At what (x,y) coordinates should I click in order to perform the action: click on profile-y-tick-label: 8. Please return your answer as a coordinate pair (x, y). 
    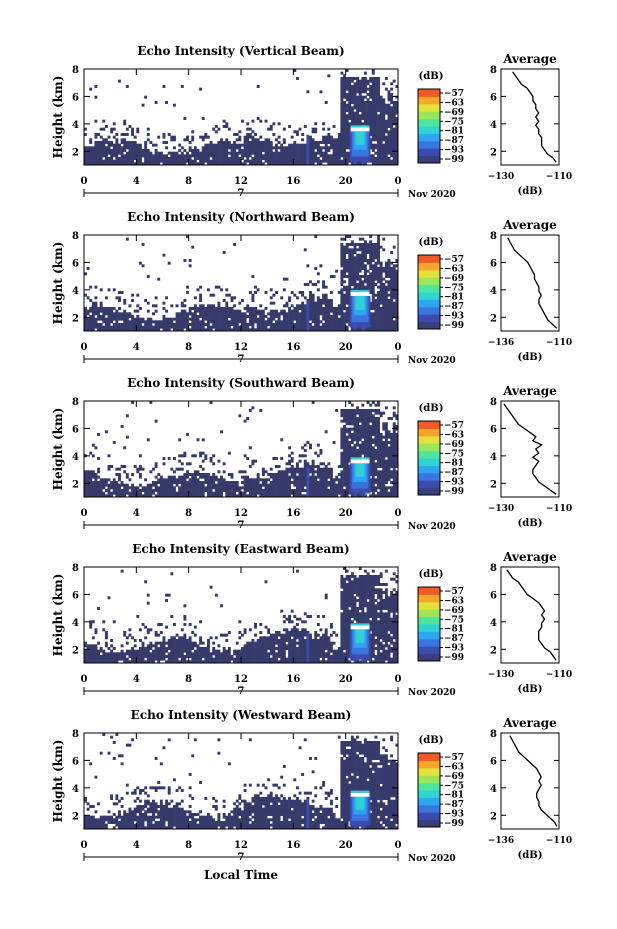
    Looking at the image, I should click on (493, 70).